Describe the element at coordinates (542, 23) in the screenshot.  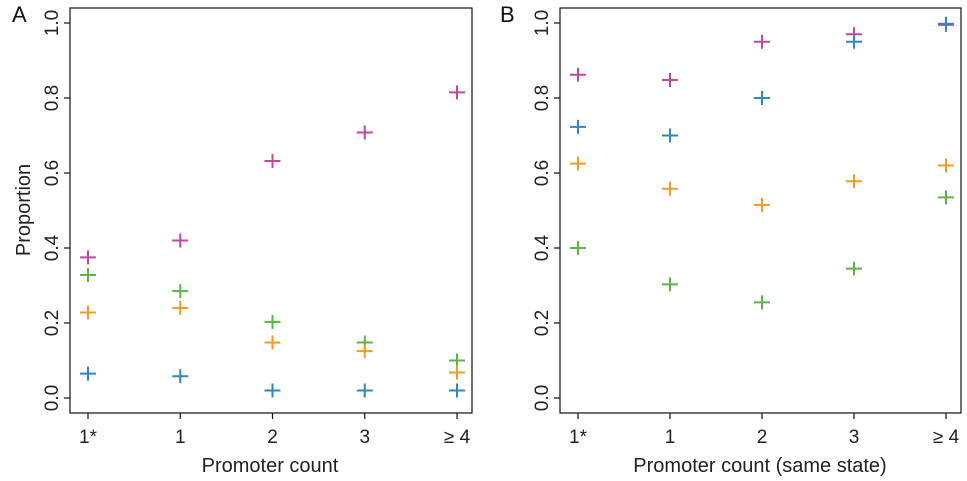
I see `panel-b-y-tick-label: 1.0` at that location.